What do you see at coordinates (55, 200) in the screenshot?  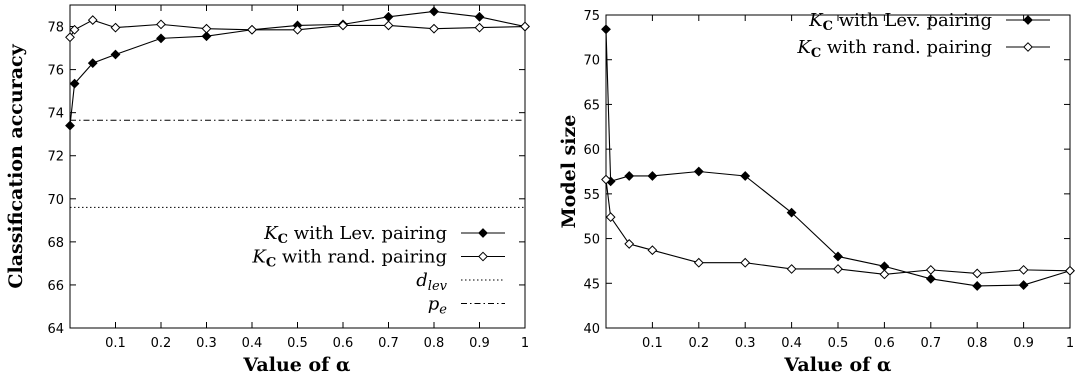 I see `chart-0-y-tick-label: 70` at bounding box center [55, 200].